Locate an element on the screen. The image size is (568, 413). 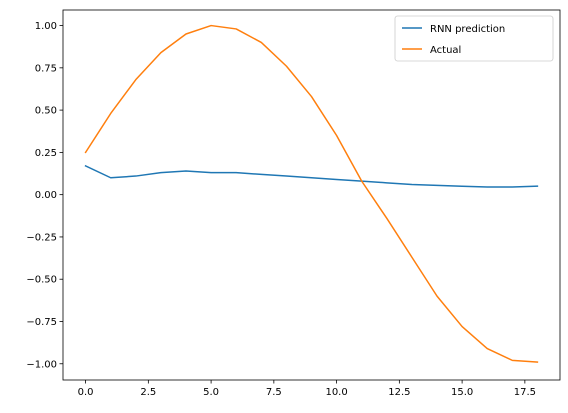
y-tick-label-1: −0.75 is located at coordinates (41, 322).